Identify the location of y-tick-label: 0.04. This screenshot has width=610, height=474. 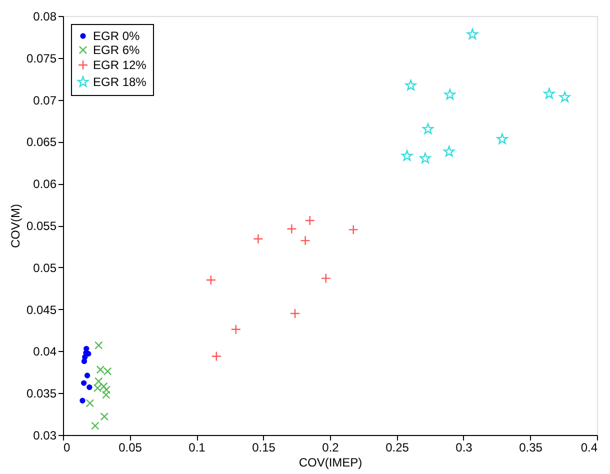
(45, 351).